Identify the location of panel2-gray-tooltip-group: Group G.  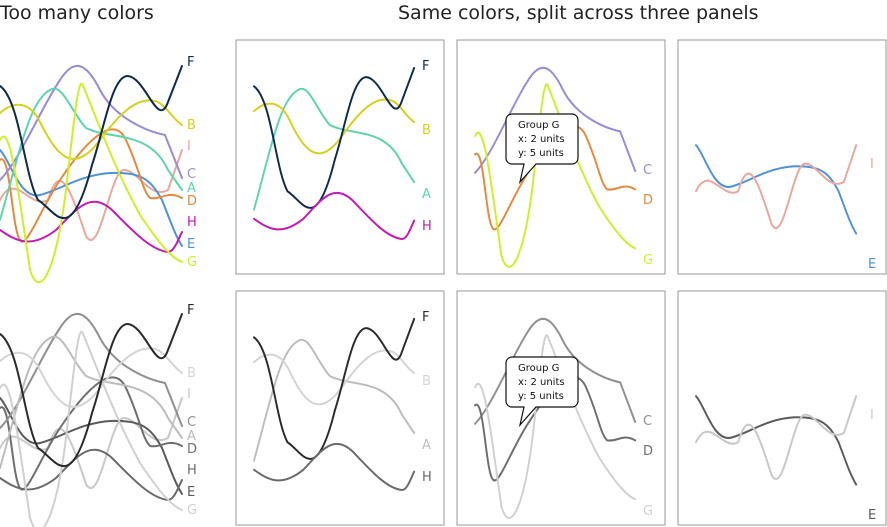
(538, 368).